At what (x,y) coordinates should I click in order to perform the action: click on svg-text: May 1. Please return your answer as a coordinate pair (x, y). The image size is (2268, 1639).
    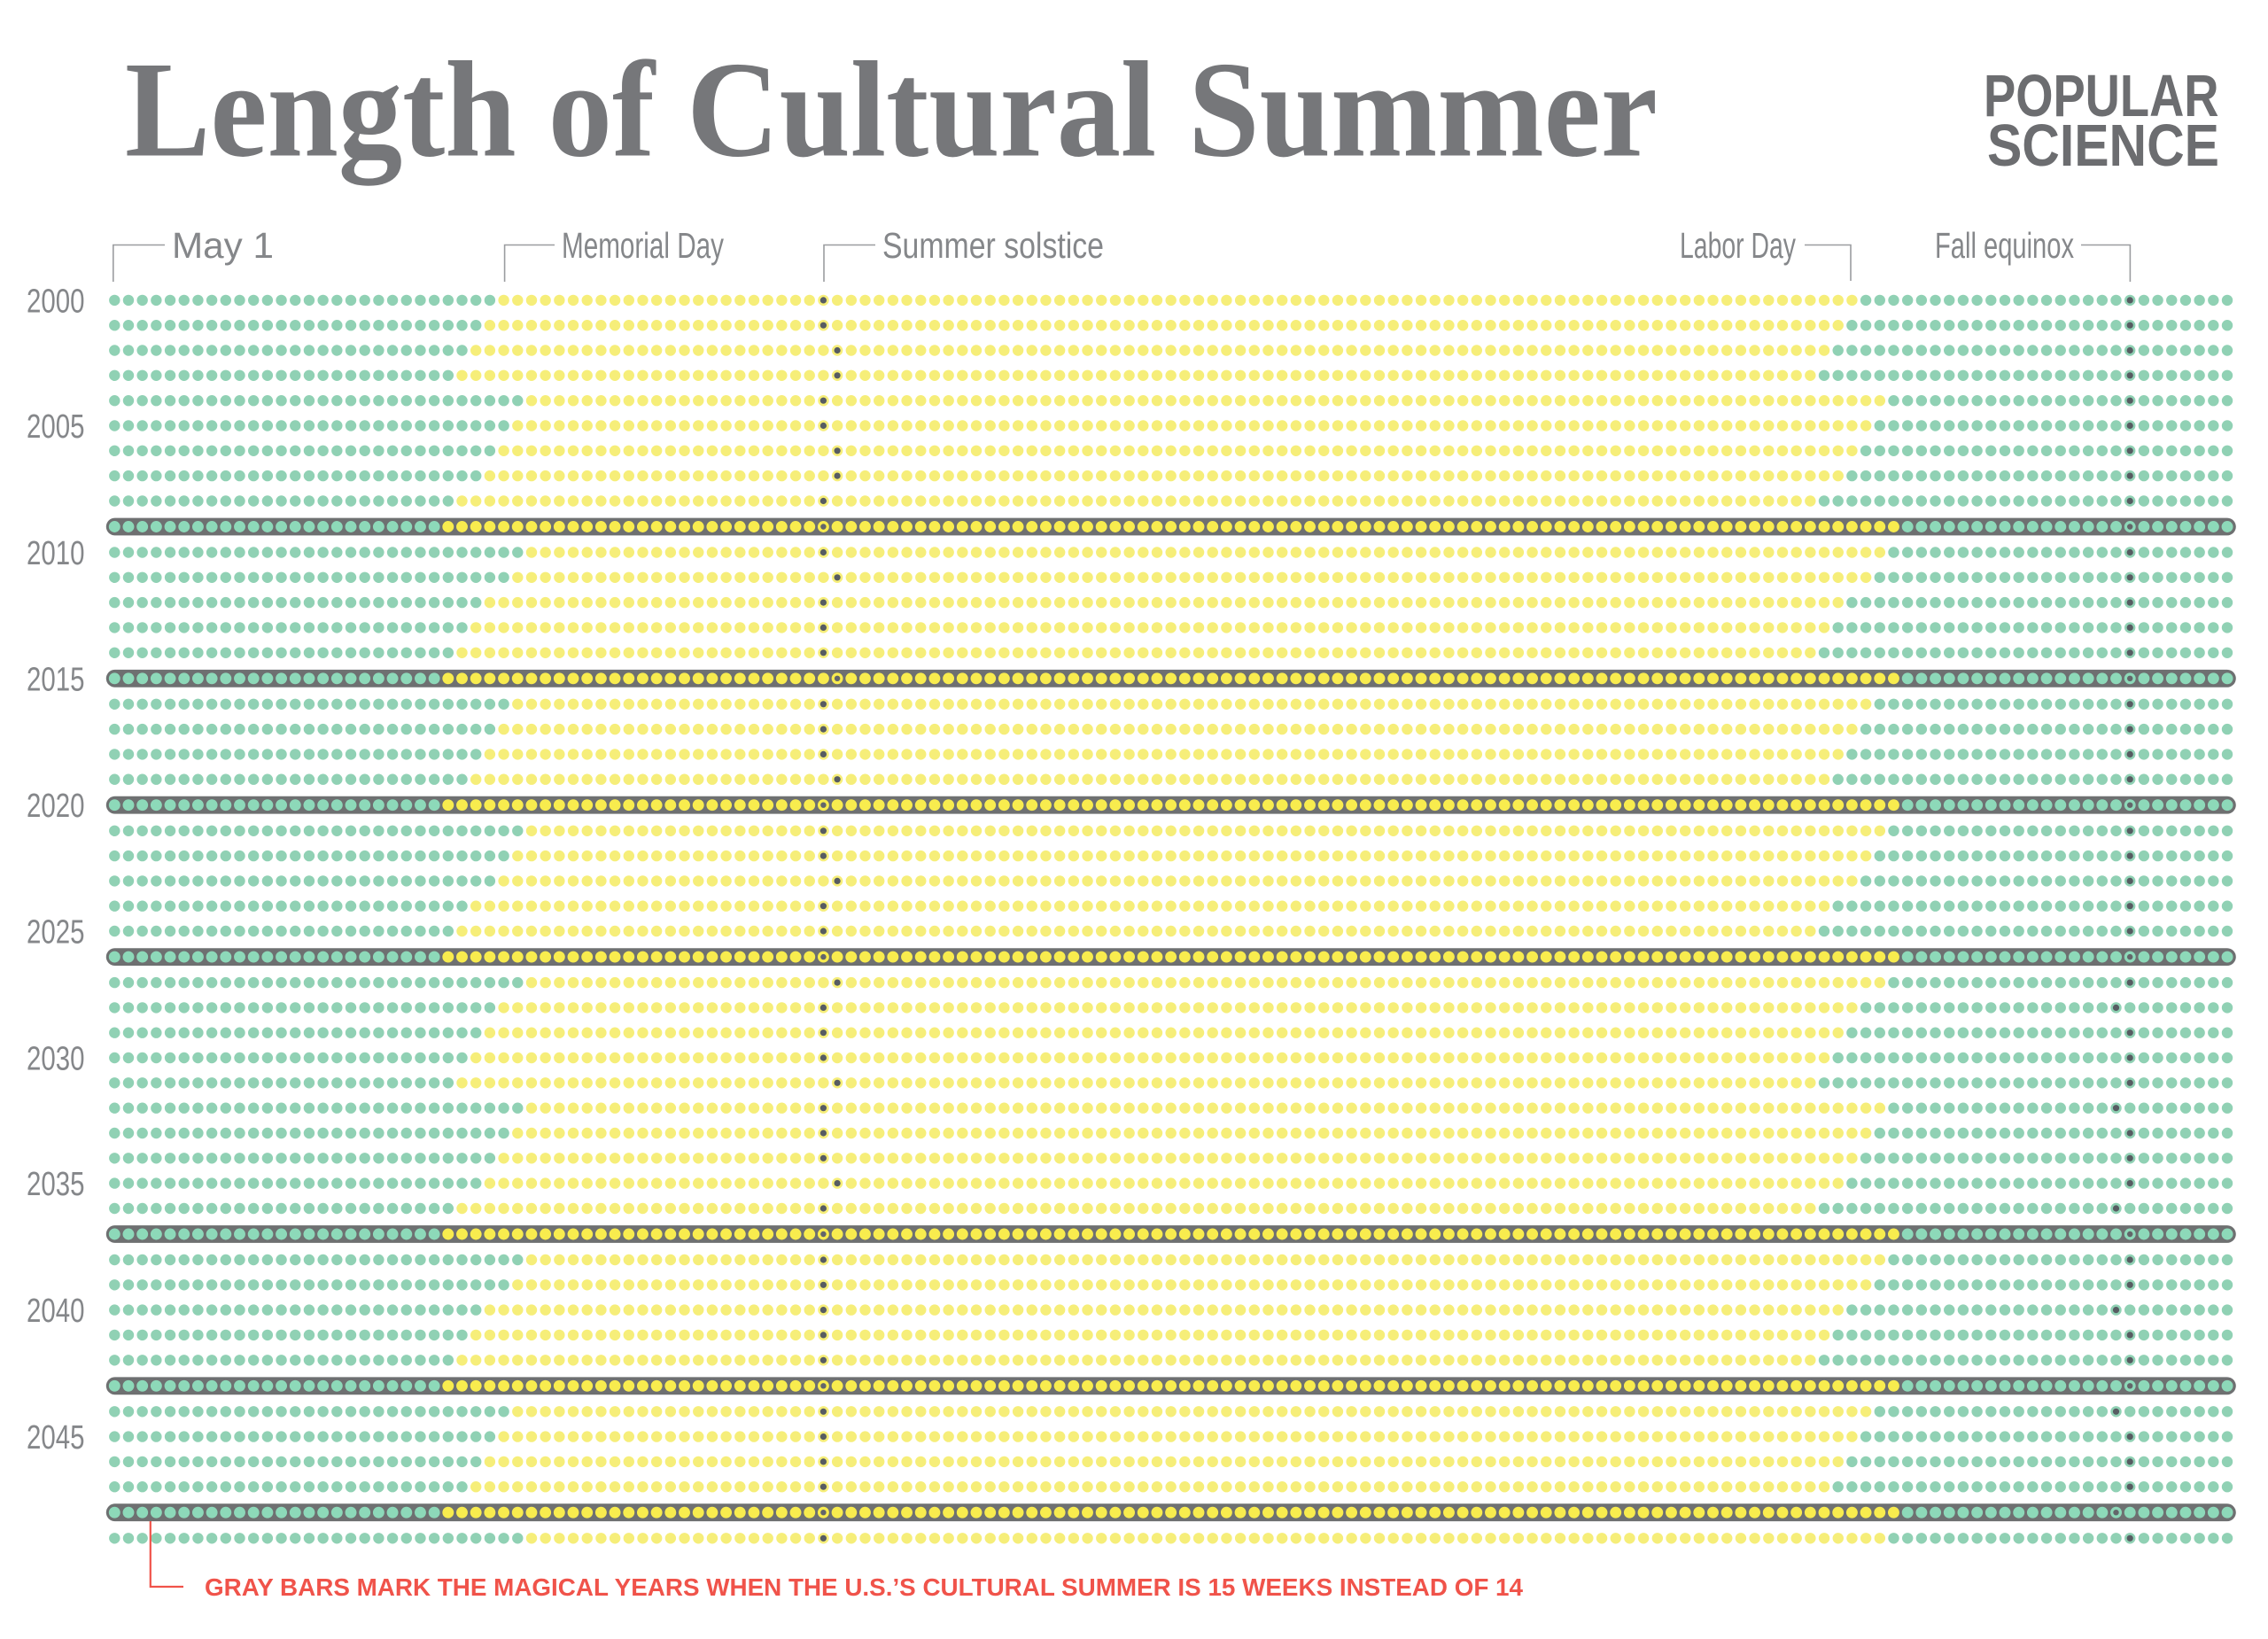
    Looking at the image, I should click on (223, 245).